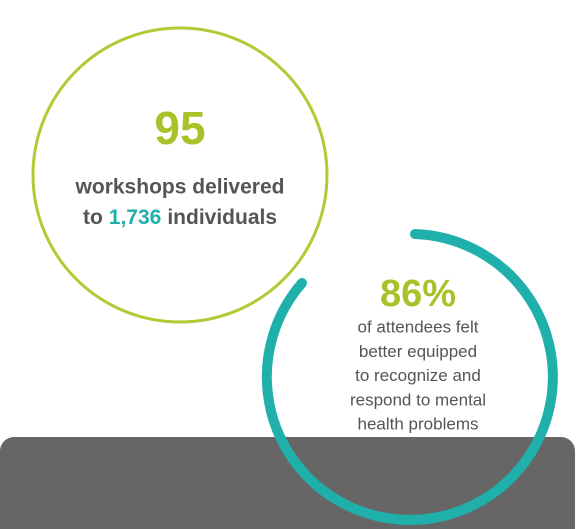  Describe the element at coordinates (179, 128) in the screenshot. I see `workshops-count: 95` at that location.